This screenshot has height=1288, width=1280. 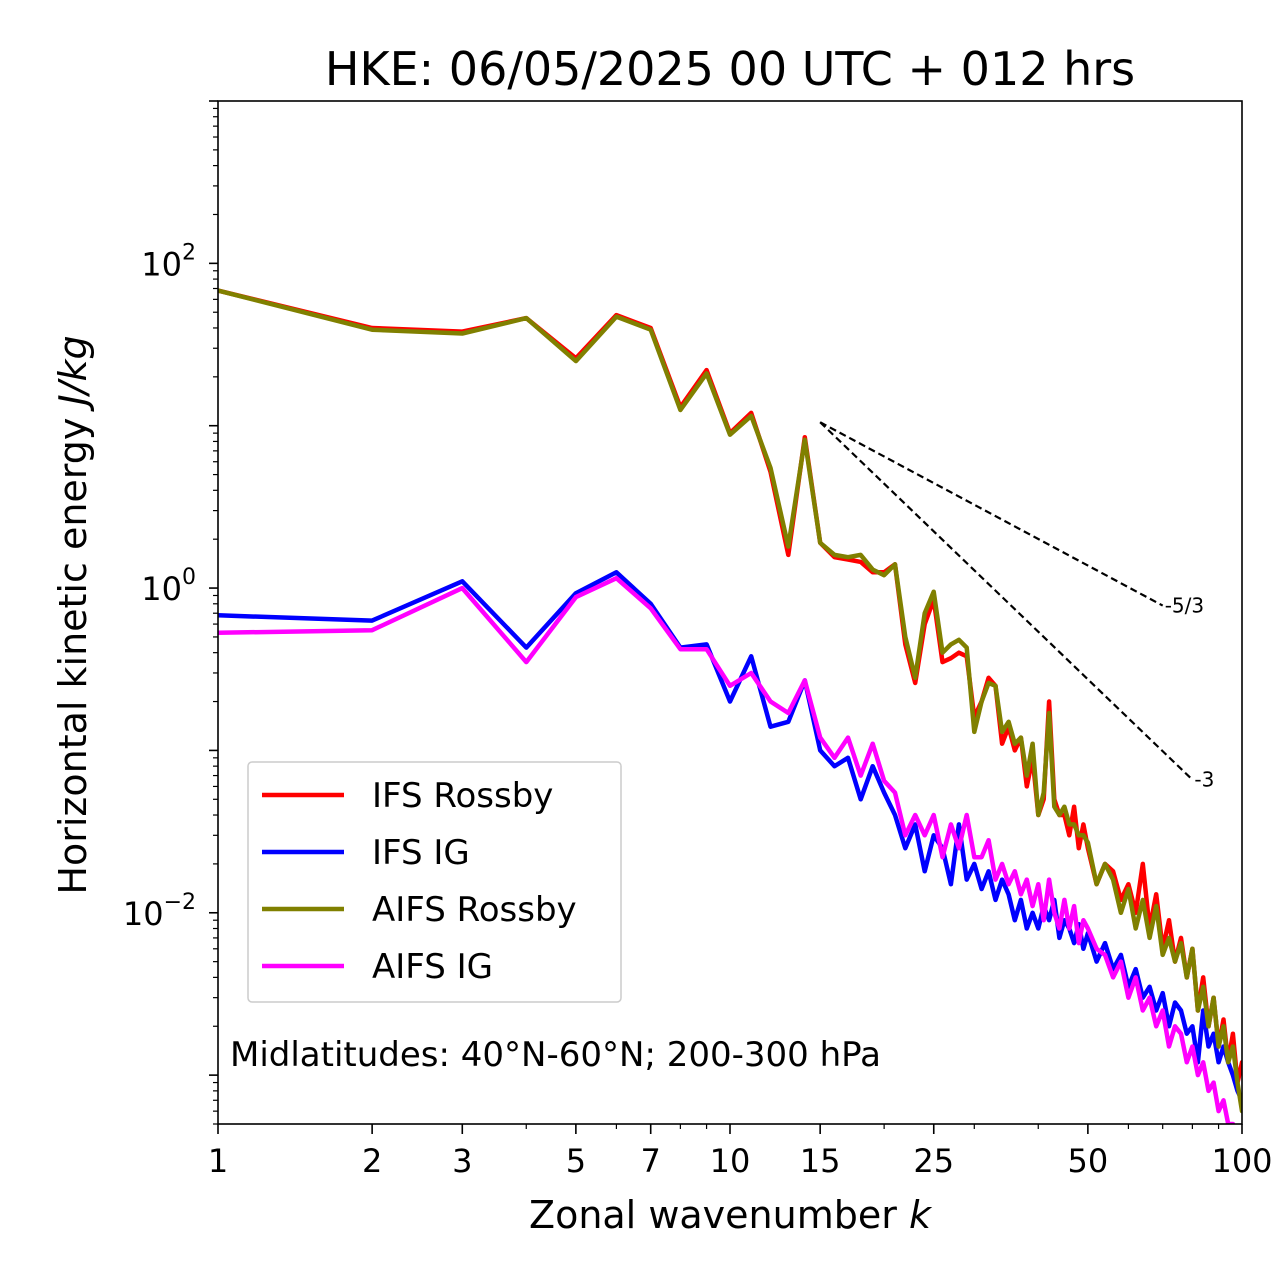 I want to click on legend-label: IFS IG, so click(x=421, y=853).